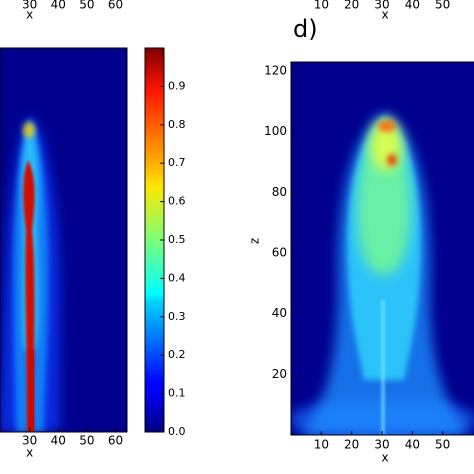  Describe the element at coordinates (177, 316) in the screenshot. I see `colorbar-tick-label: 0.3` at that location.